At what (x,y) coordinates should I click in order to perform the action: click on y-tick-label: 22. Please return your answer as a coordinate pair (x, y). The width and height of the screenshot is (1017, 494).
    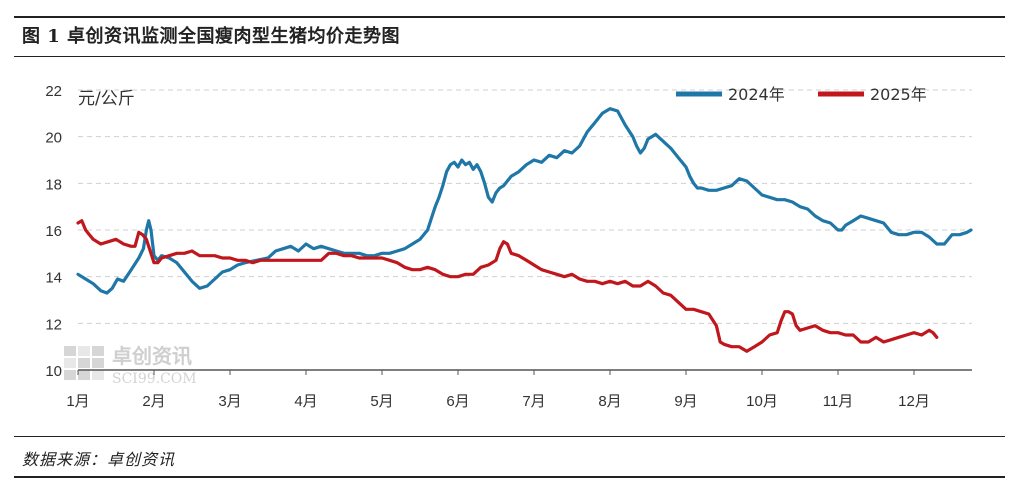
    Looking at the image, I should click on (53, 91).